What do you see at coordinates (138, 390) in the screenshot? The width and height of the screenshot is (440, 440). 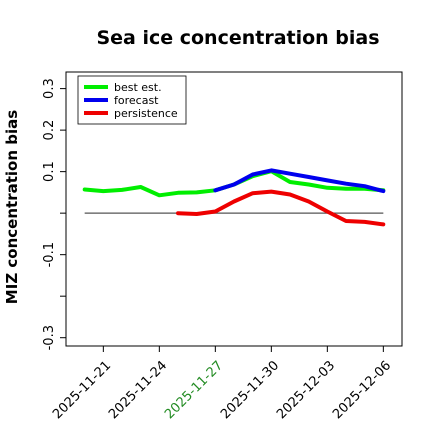 I see `x-tick-label: 2025-11-24` at bounding box center [138, 390].